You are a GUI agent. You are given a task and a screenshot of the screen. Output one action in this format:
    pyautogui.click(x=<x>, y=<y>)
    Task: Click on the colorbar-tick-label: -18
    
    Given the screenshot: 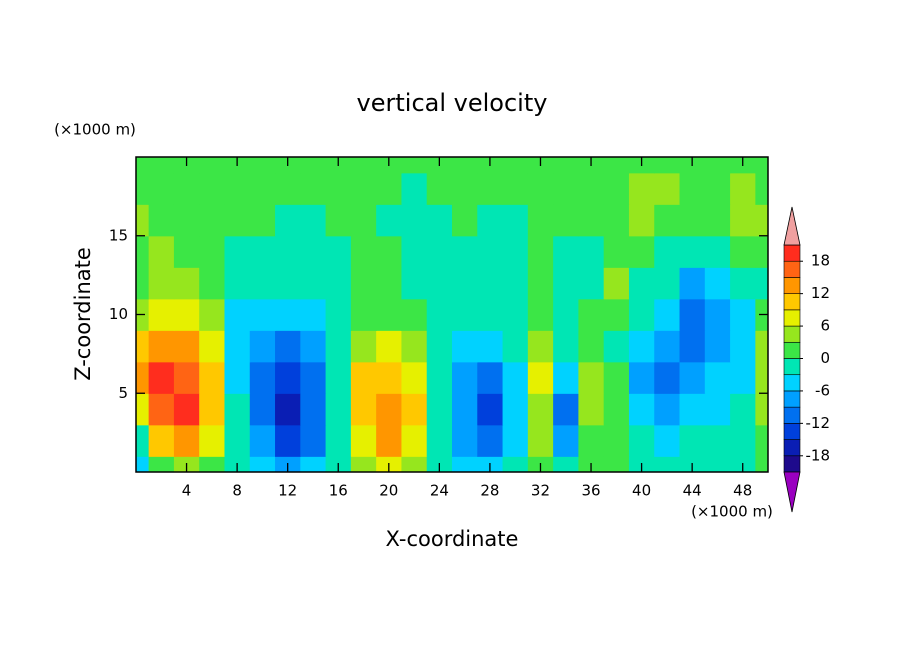 What is the action you would take?
    pyautogui.click(x=818, y=455)
    